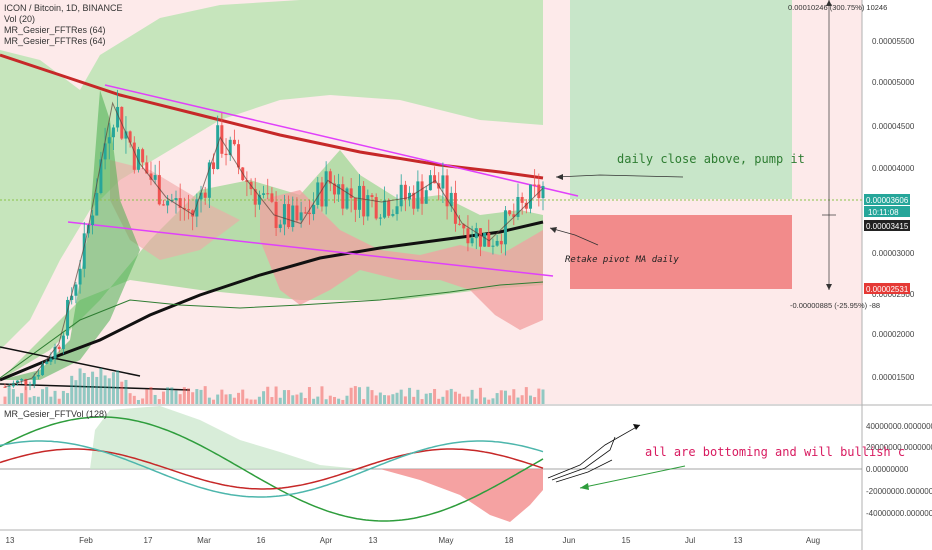 Image resolution: width=932 pixels, height=550 pixels. I want to click on price-tick-label: 0.00004500, so click(893, 126).